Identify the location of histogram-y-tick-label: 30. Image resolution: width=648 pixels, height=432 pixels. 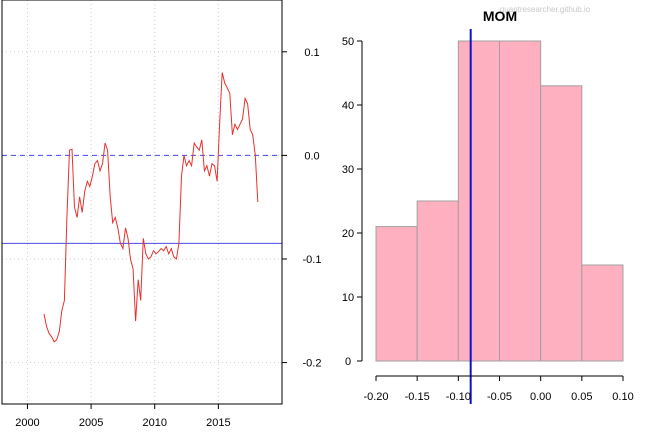
(348, 170).